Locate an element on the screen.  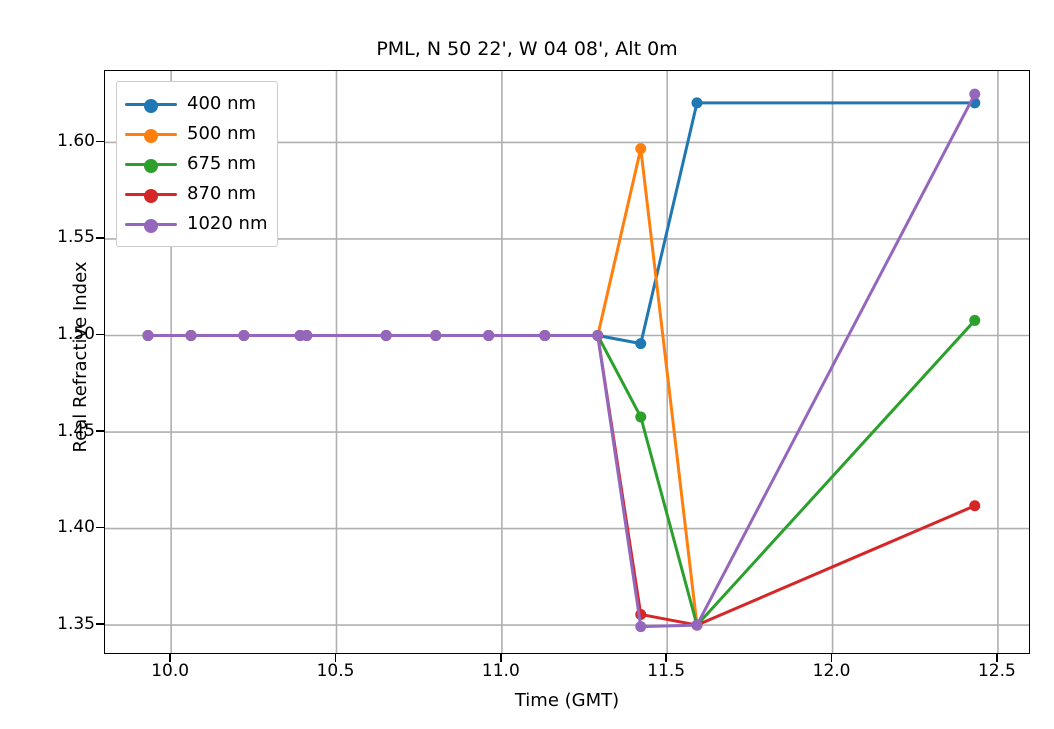
legend-label: 400 nm is located at coordinates (222, 103).